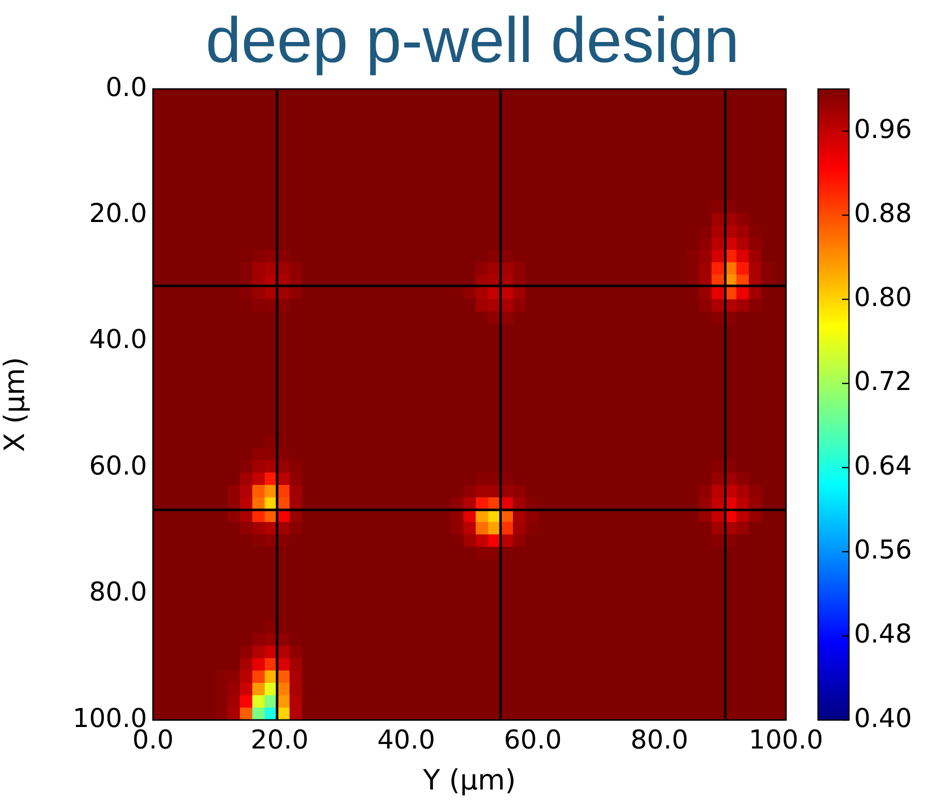 This screenshot has width=925, height=803. What do you see at coordinates (469, 779) in the screenshot?
I see `x-axis-title: Y (μm)` at bounding box center [469, 779].